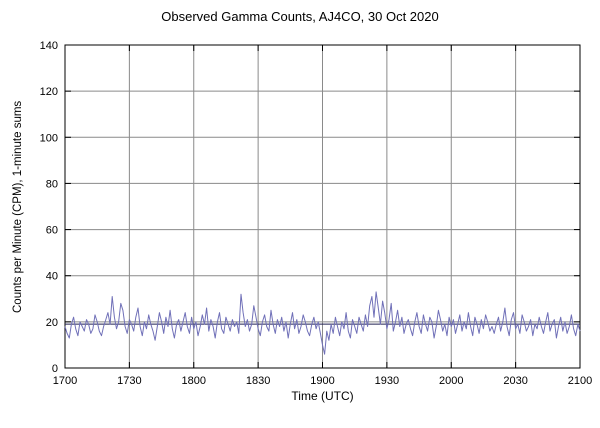  Describe the element at coordinates (387, 381) in the screenshot. I see `x-tick-label: 1930` at that location.